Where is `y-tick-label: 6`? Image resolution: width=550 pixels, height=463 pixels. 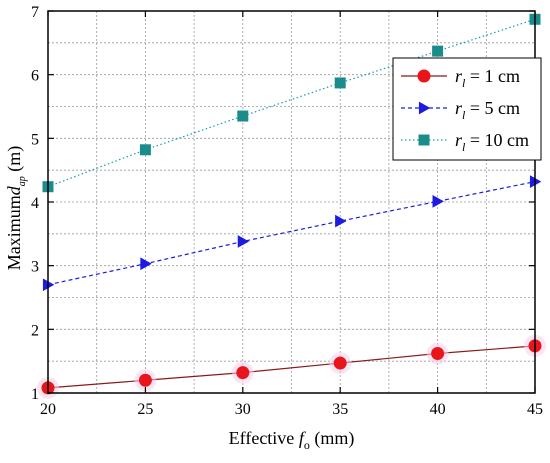 y-tick-label: 6 is located at coordinates (35, 76).